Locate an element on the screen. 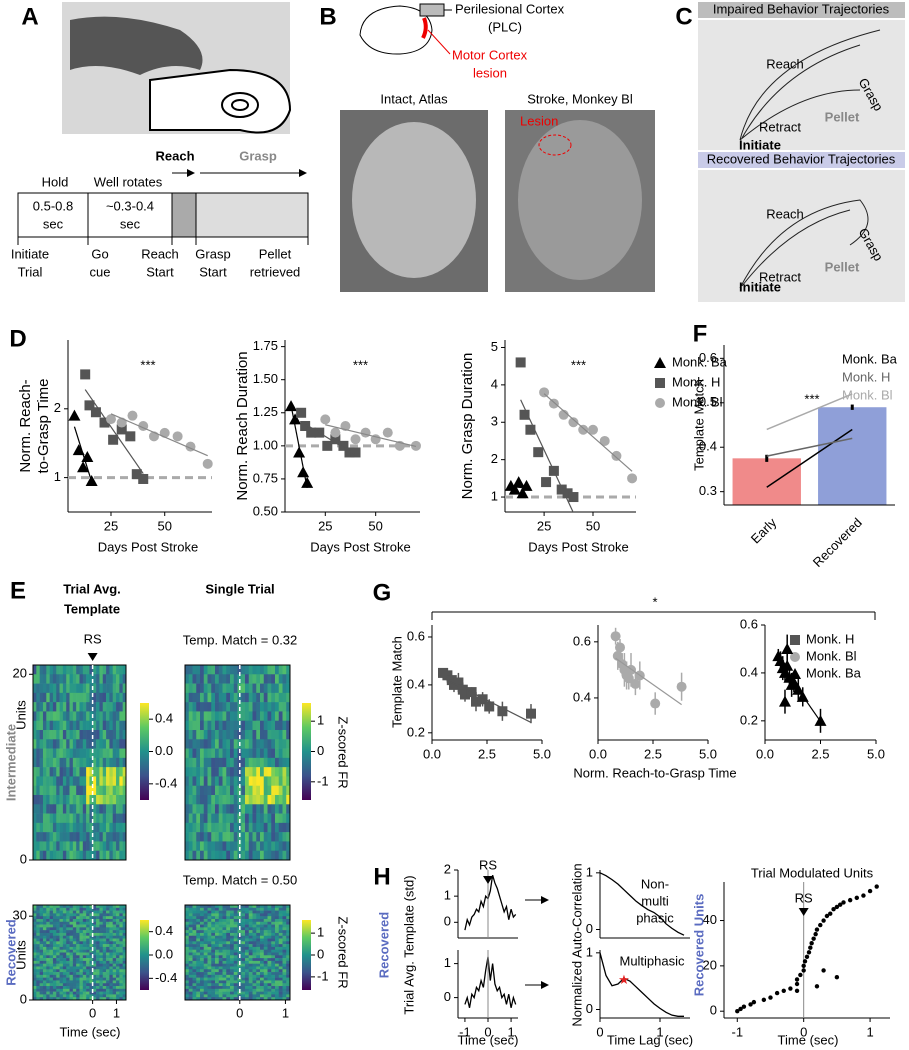 Image resolution: width=909 pixels, height=1050 pixels. label: Stroke, Monkey Bl is located at coordinates (580, 98).